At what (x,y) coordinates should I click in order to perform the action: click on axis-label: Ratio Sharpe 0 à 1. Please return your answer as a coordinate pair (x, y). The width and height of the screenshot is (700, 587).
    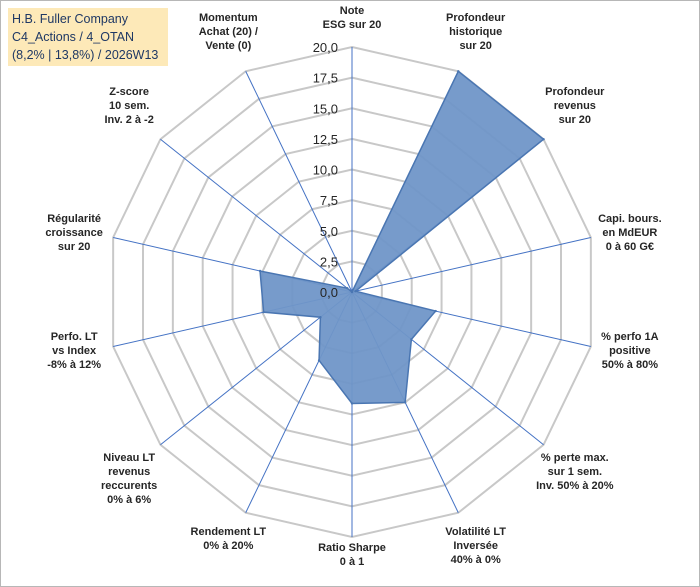
    Looking at the image, I should click on (352, 555).